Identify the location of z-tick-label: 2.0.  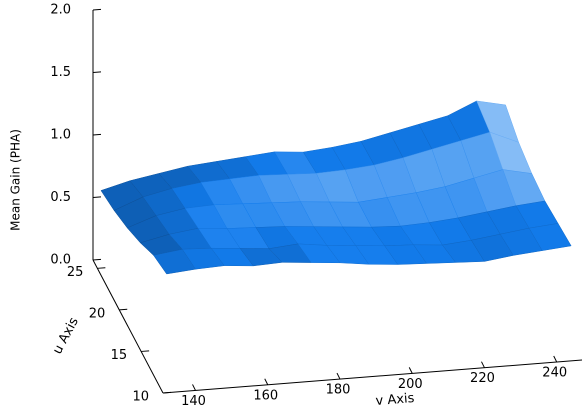
(60, 10).